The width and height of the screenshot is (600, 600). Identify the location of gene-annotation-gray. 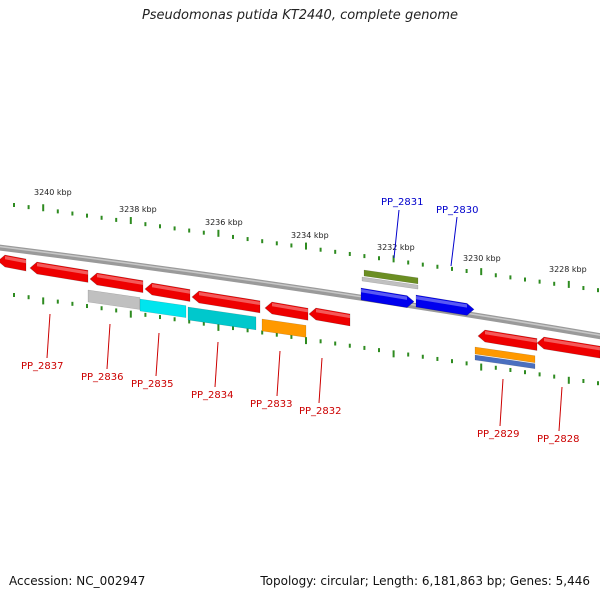
(390, 283).